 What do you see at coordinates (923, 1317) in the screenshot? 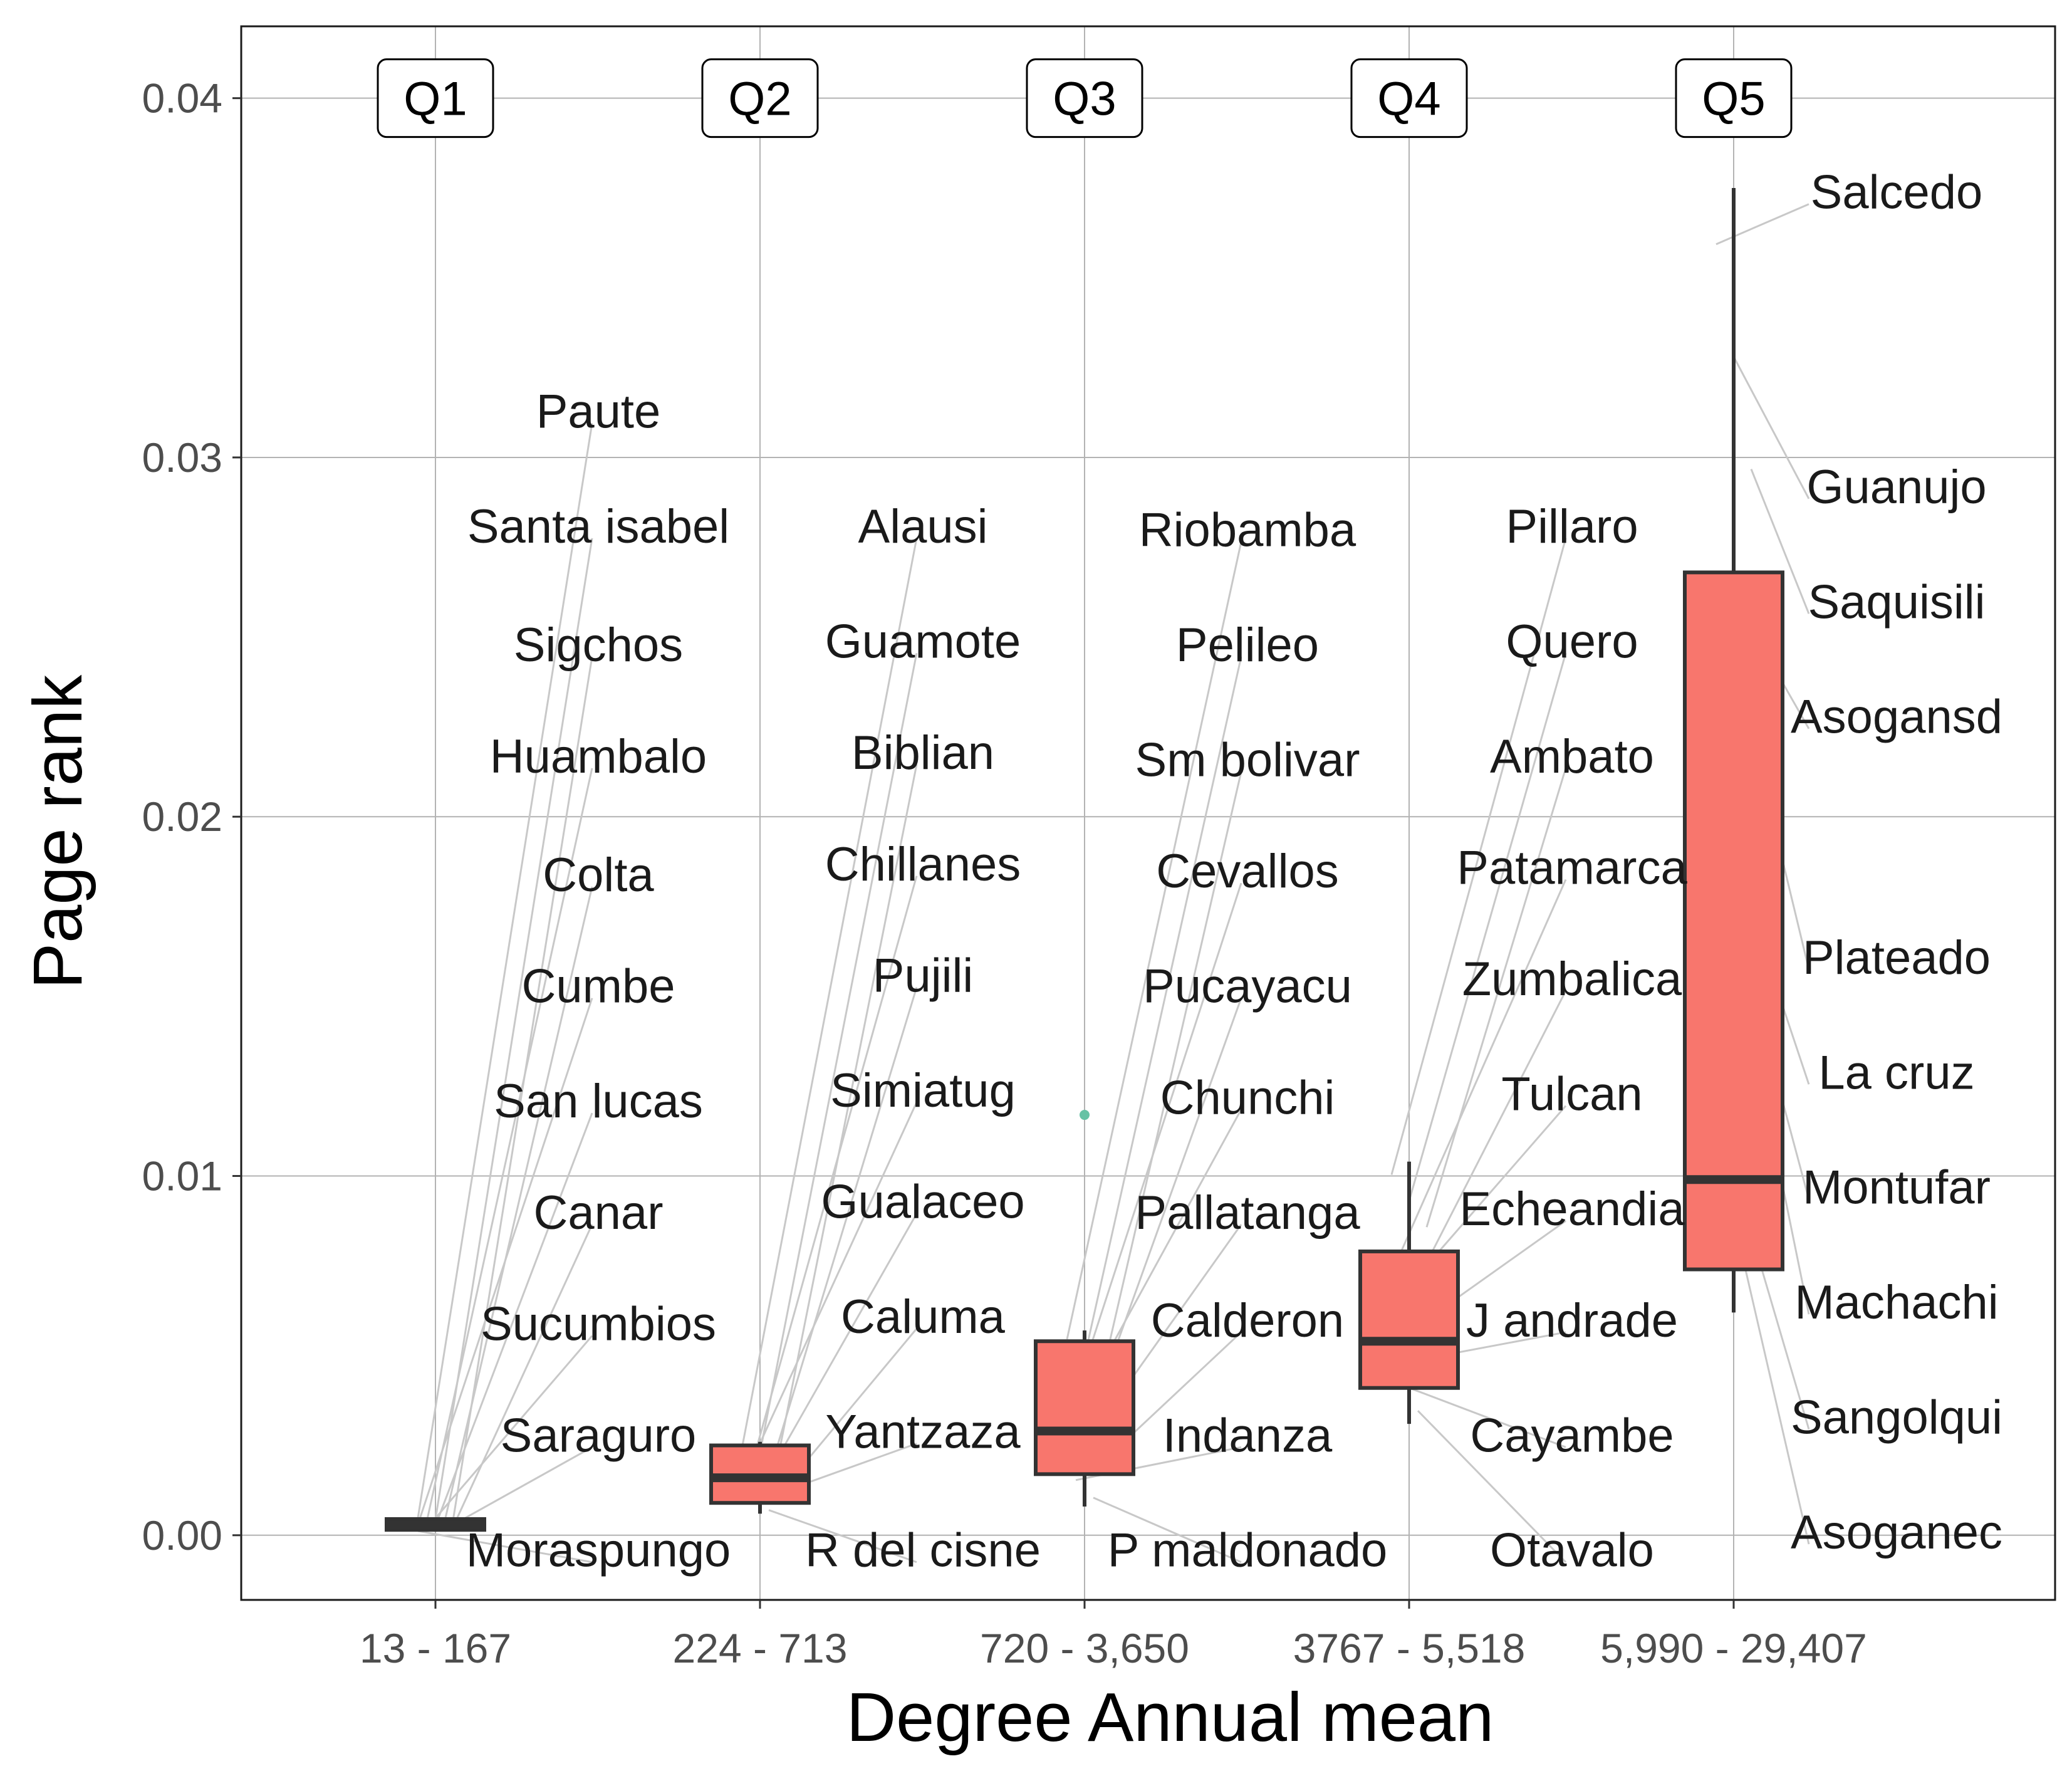
I see `point-label: Caluma` at bounding box center [923, 1317].